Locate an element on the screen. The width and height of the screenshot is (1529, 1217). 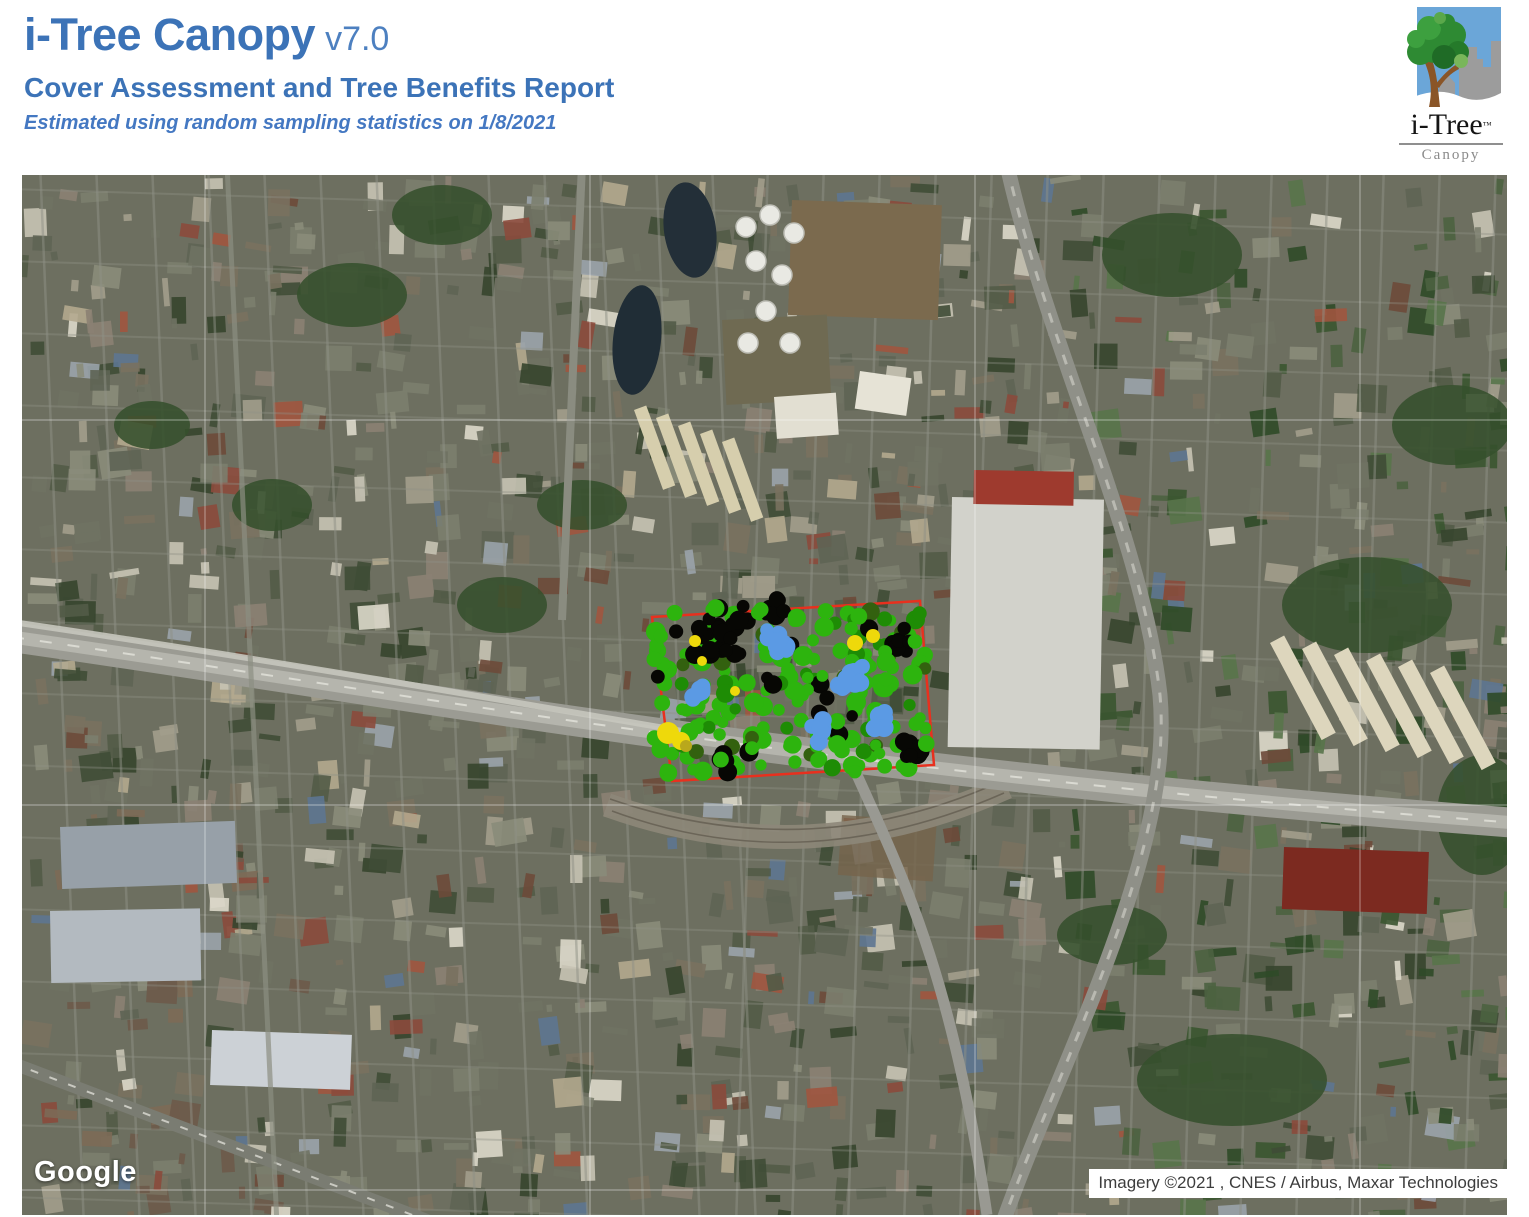
itree-logo: i-Tree™ Canopy is located at coordinates (1451, 84).